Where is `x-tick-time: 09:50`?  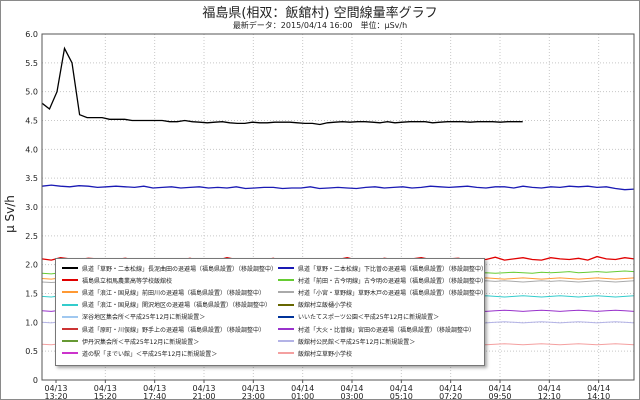 x-tick-time: 09:50 is located at coordinates (499, 396).